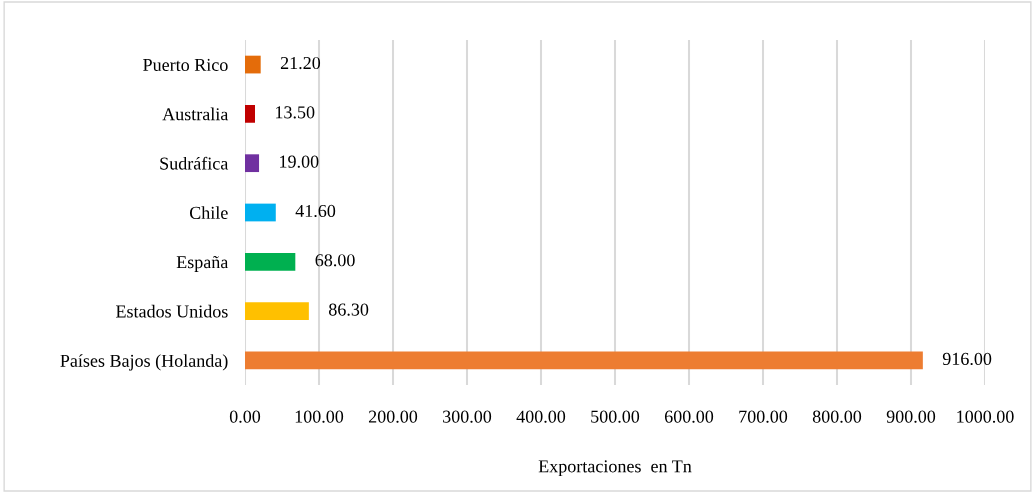 The width and height of the screenshot is (1035, 493). I want to click on x-tick-label: 200.00, so click(393, 416).